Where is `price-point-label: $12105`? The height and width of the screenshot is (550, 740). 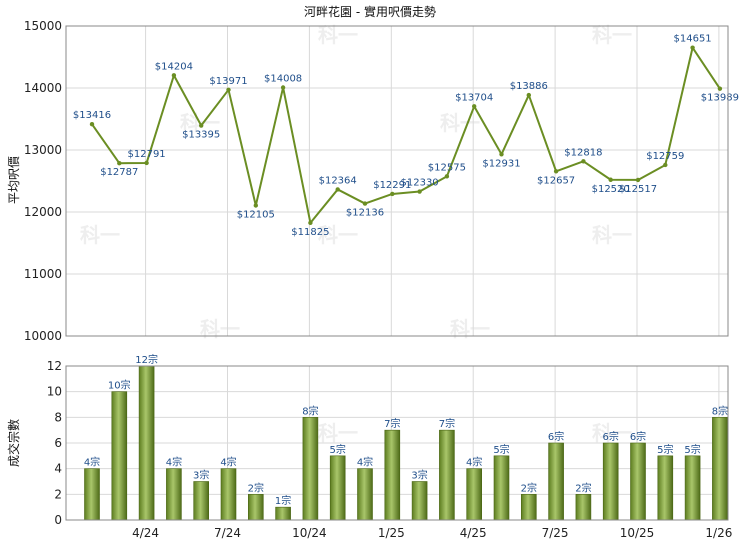 price-point-label: $12105 is located at coordinates (256, 214).